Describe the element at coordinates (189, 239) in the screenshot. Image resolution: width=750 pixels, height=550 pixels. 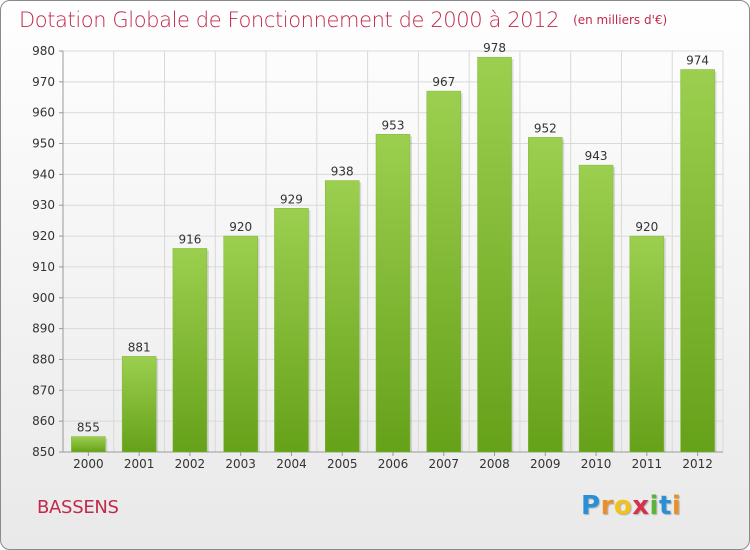
I see `bar-value-label: 916` at that location.